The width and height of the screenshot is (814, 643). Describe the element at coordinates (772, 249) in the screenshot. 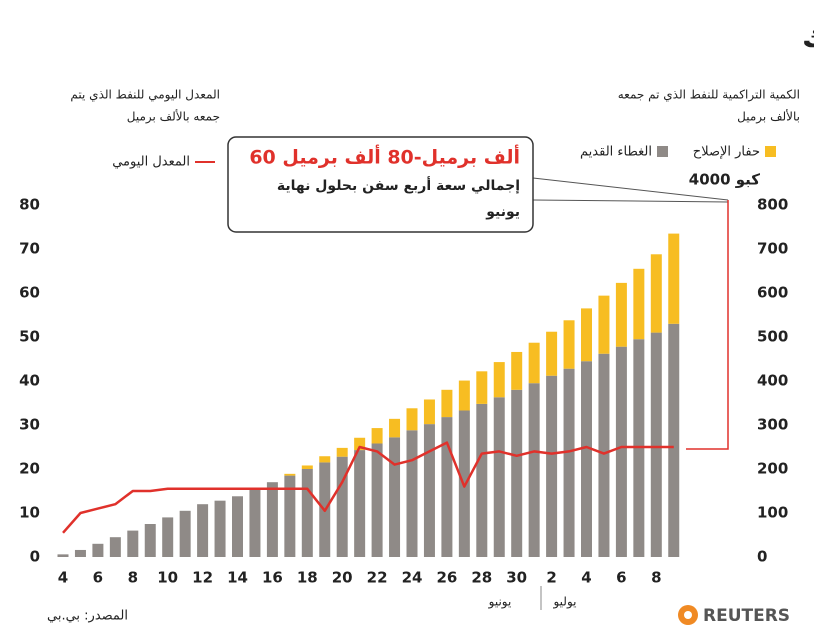

I see `y2-tick-label: 700` at that location.